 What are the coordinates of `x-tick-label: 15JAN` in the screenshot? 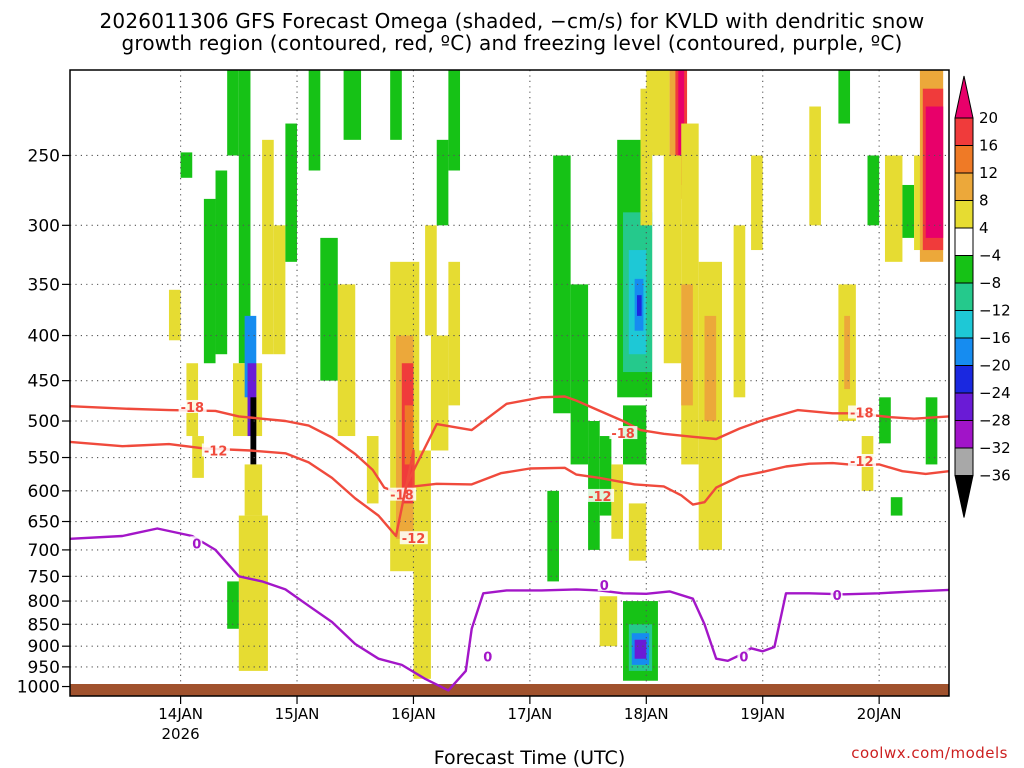 It's located at (297, 714).